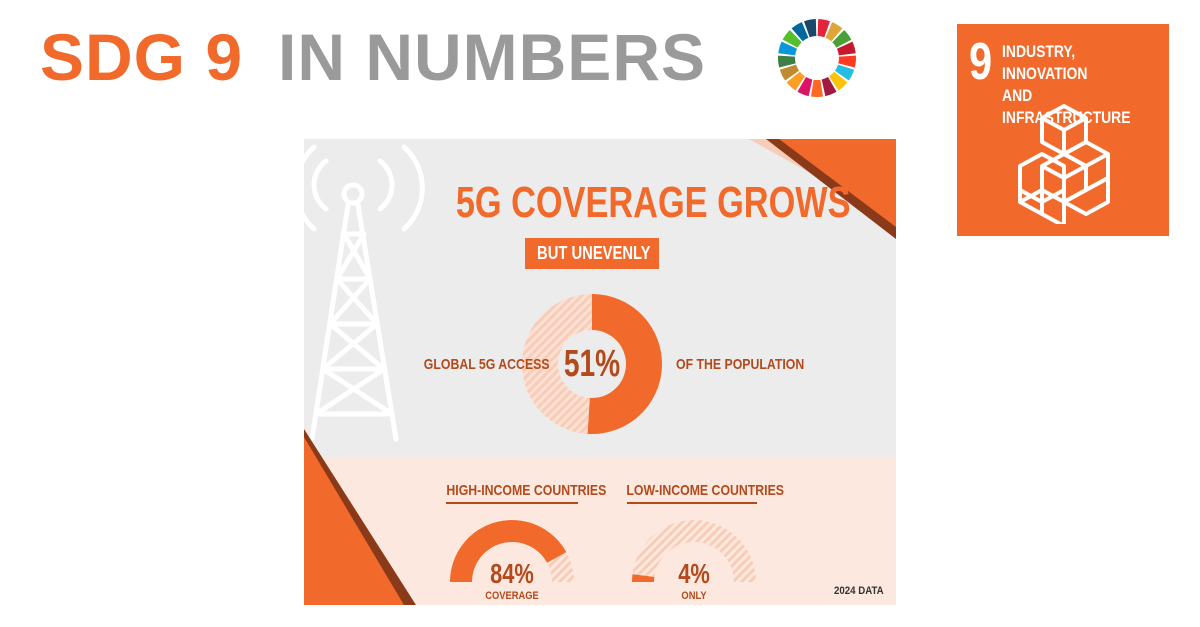  What do you see at coordinates (981, 62) in the screenshot?
I see `goal-number: 9` at bounding box center [981, 62].